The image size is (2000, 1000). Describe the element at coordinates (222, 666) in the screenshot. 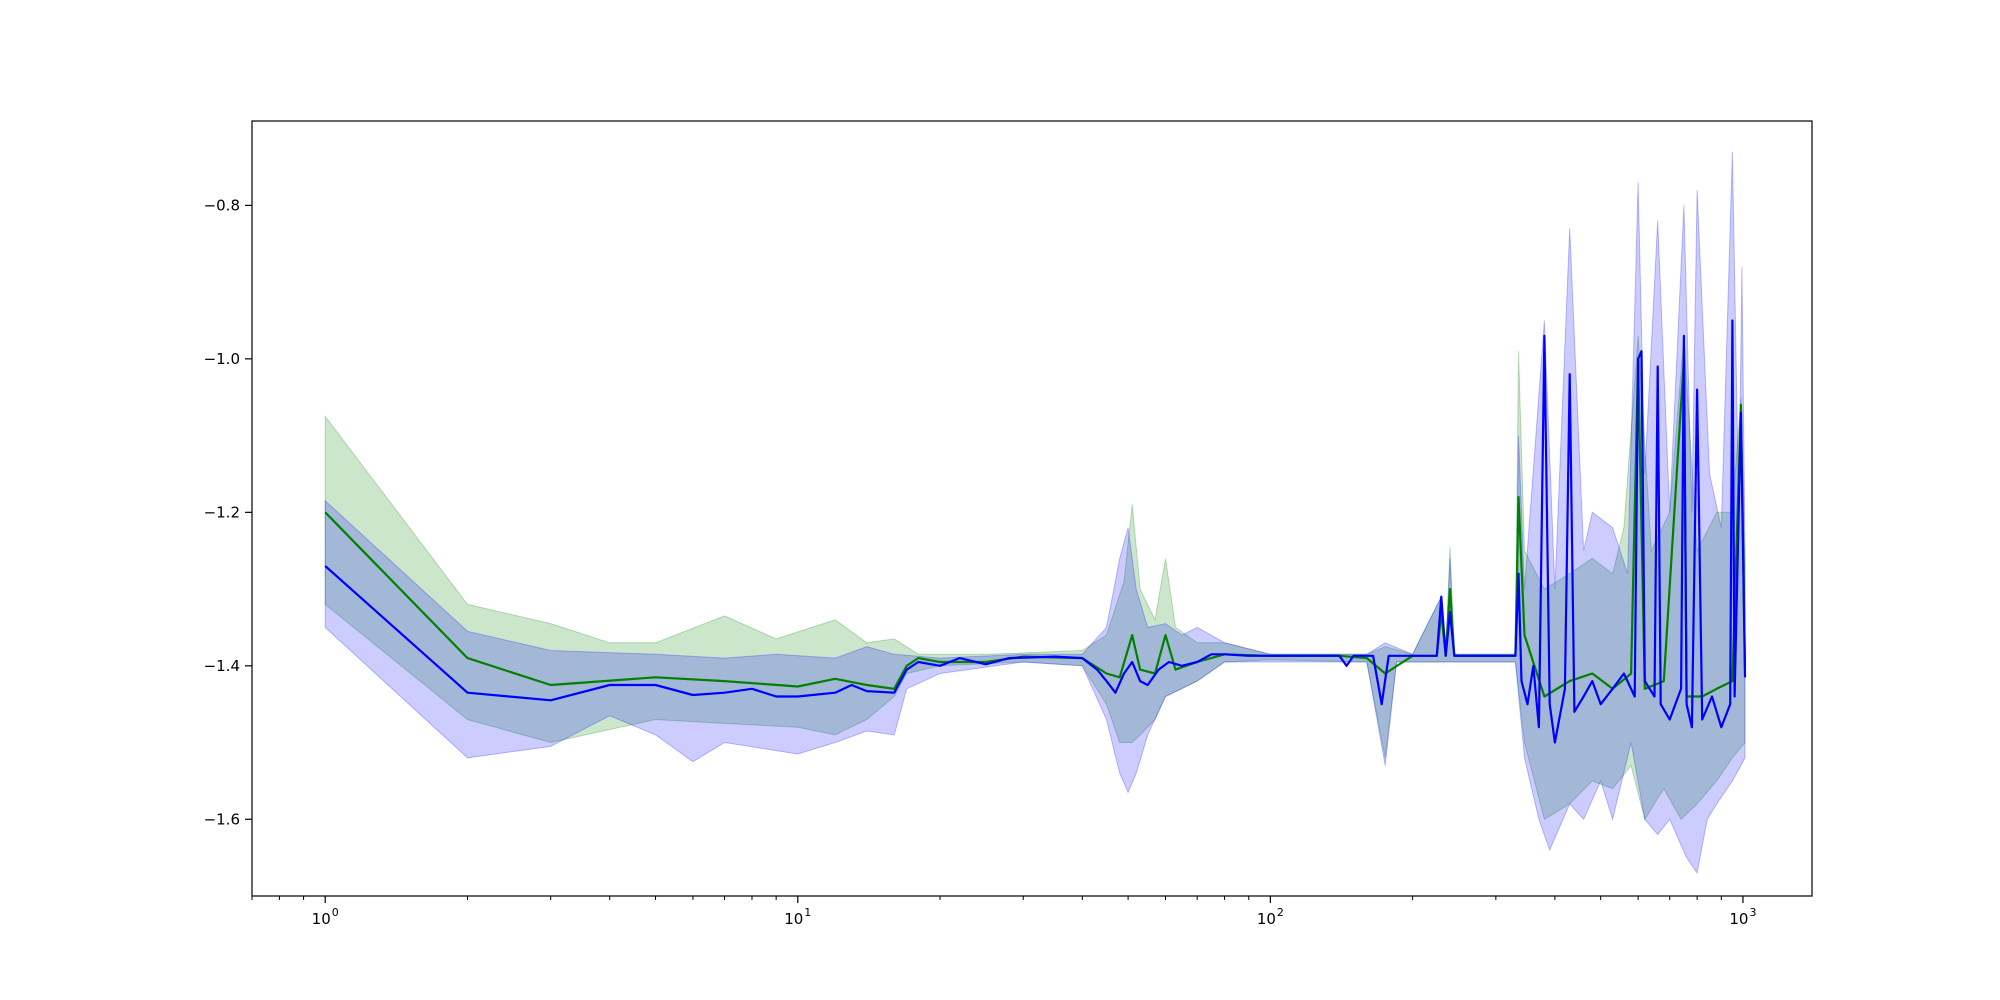

I see `y-tick-label: −1.4` at that location.